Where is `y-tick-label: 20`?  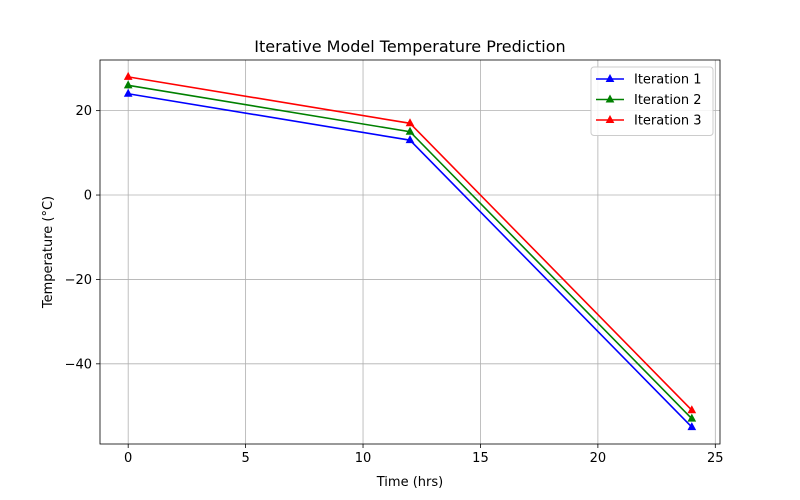
y-tick-label: 20 is located at coordinates (83, 111).